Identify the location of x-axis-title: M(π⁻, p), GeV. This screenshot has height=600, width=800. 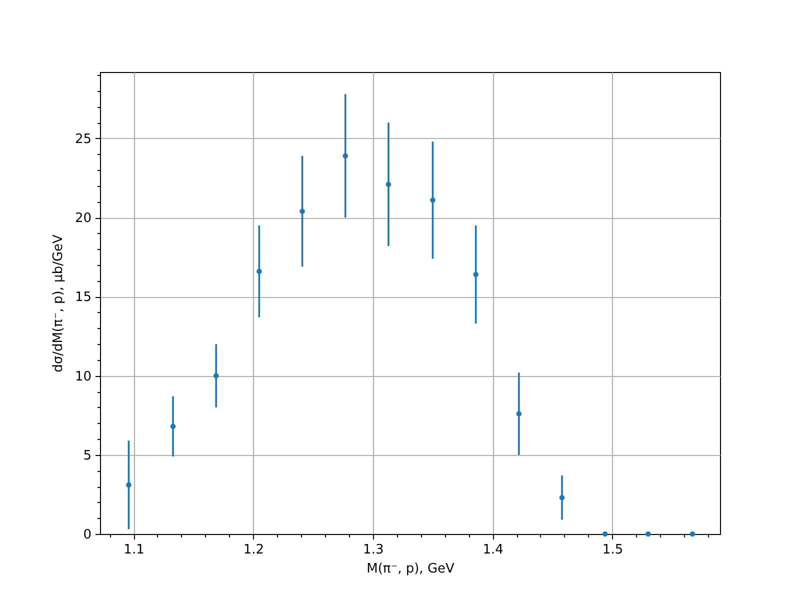
(410, 569).